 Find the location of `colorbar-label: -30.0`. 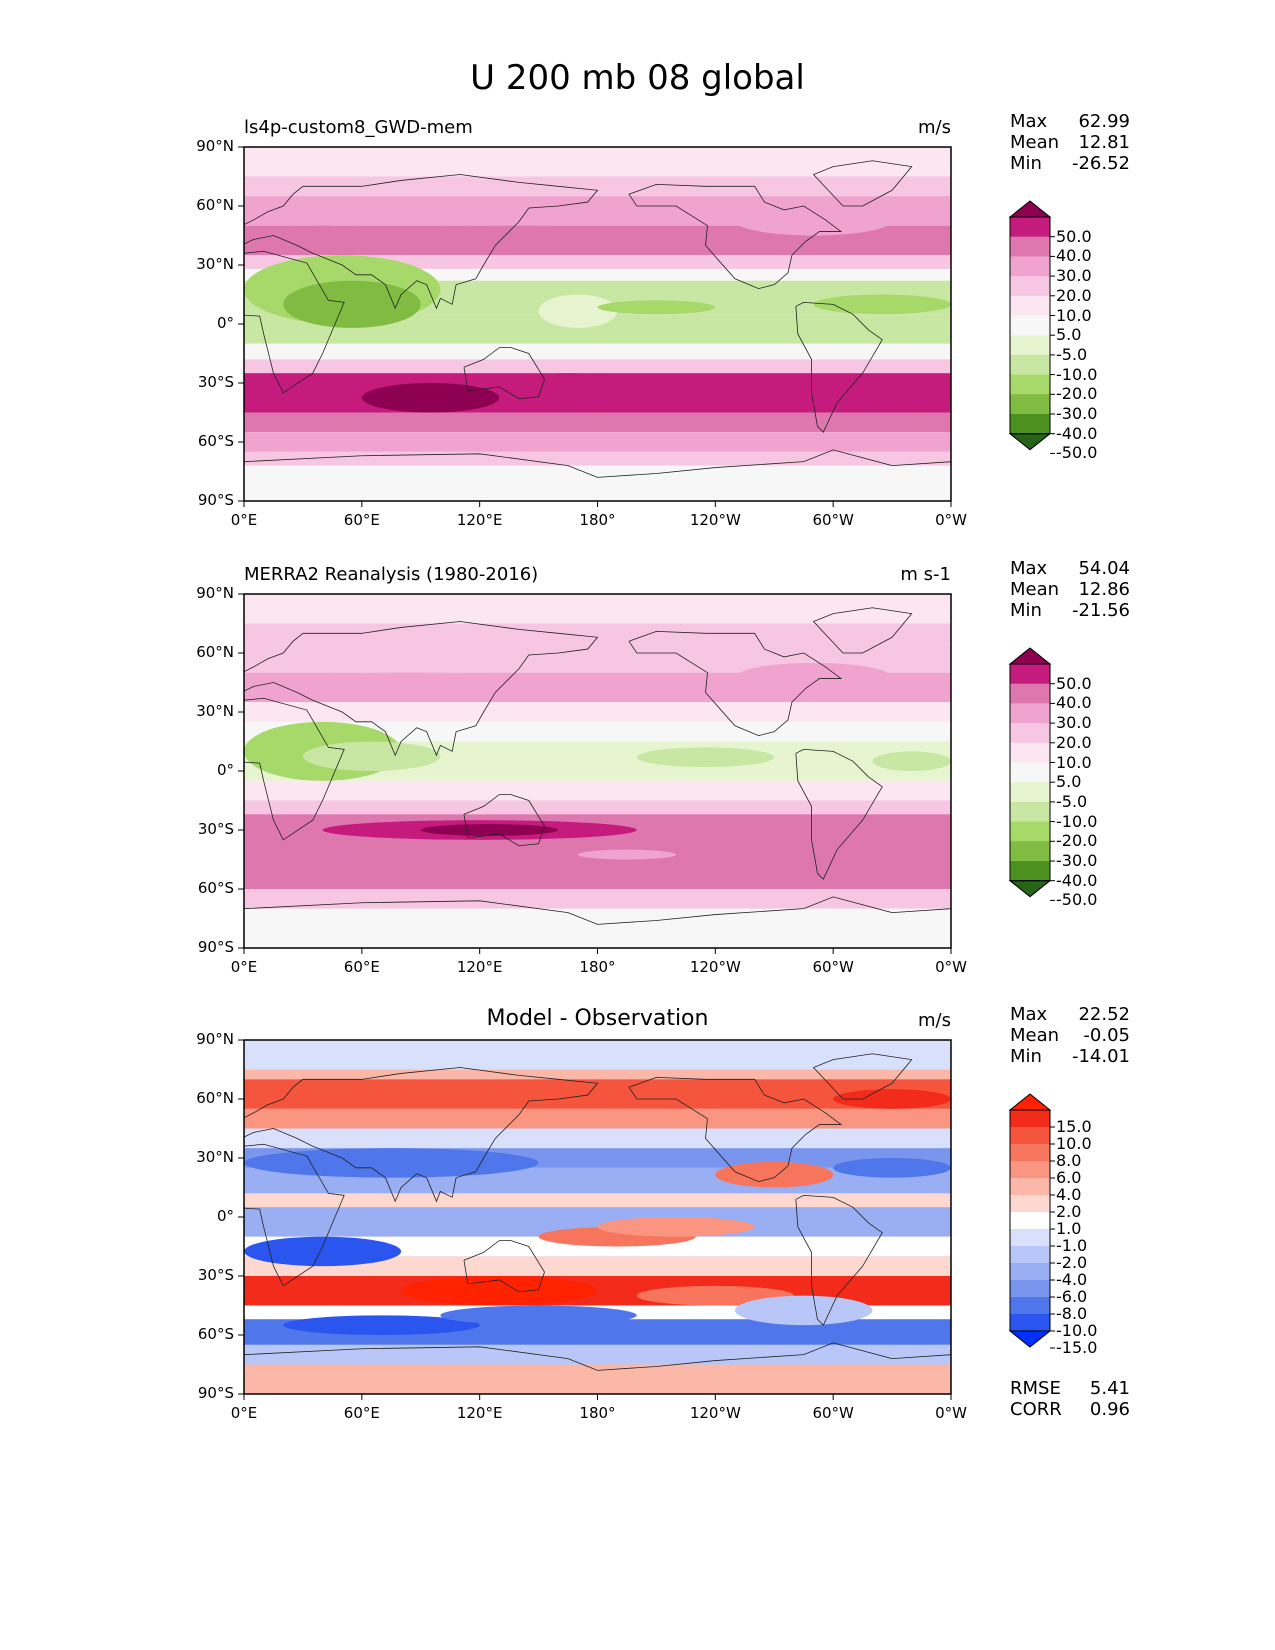

colorbar-label: -30.0 is located at coordinates (1077, 860).